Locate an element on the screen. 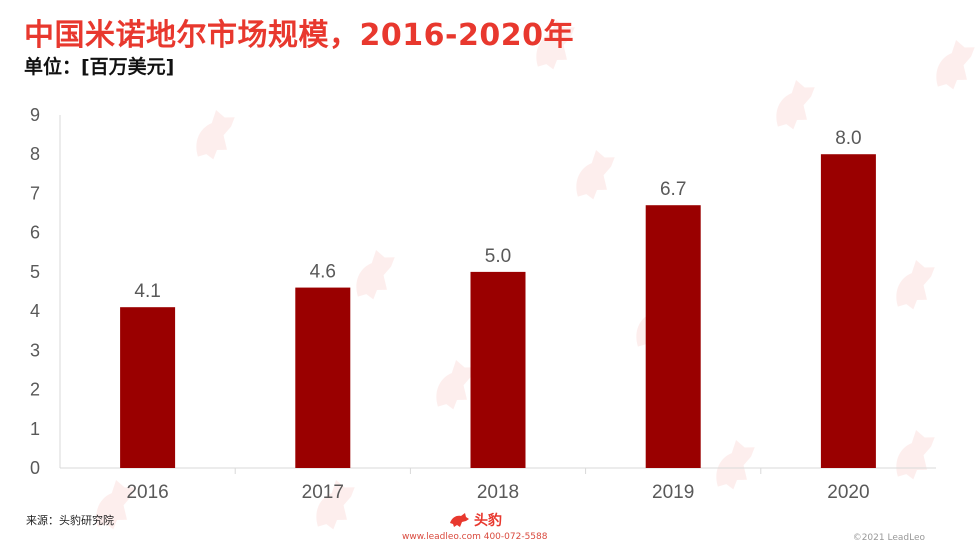 The width and height of the screenshot is (975, 550). page-title: 中国米诺地尔市场规模，2016-2020年 is located at coordinates (299, 35).